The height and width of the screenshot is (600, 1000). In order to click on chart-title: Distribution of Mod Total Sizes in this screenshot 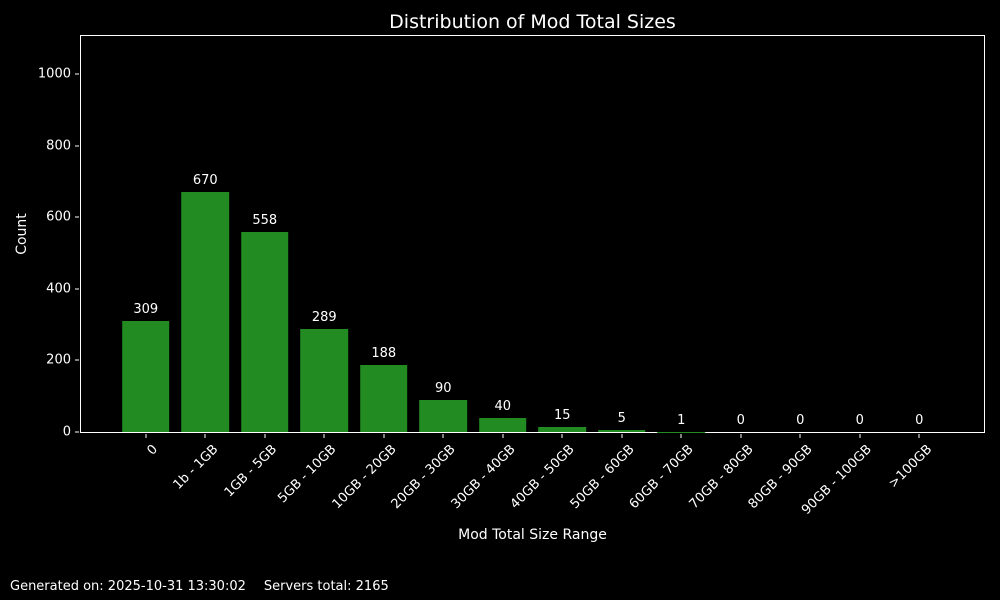, I will do `click(532, 22)`.